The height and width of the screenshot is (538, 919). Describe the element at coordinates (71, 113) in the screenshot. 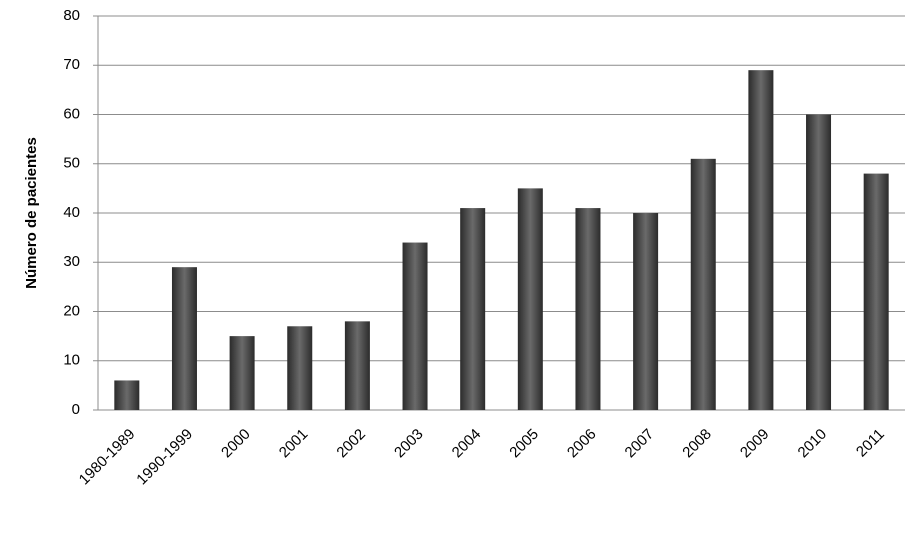

I see `y-tick-label: 60` at that location.